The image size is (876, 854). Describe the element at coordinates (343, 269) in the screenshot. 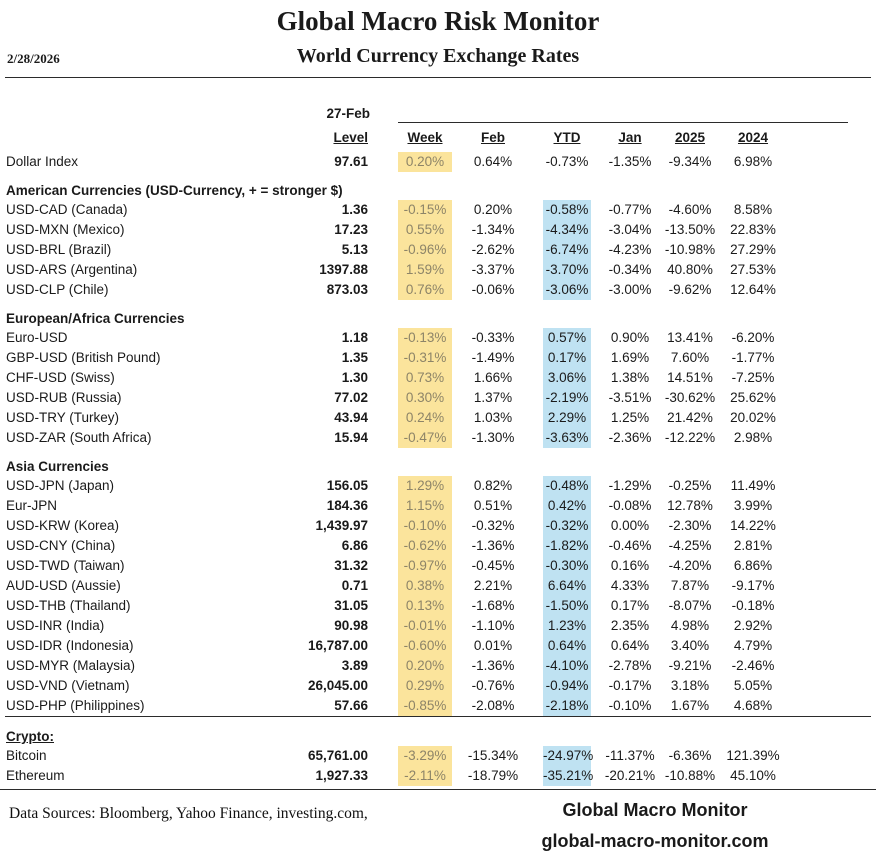

I see `level-cell: 1397.88` at that location.